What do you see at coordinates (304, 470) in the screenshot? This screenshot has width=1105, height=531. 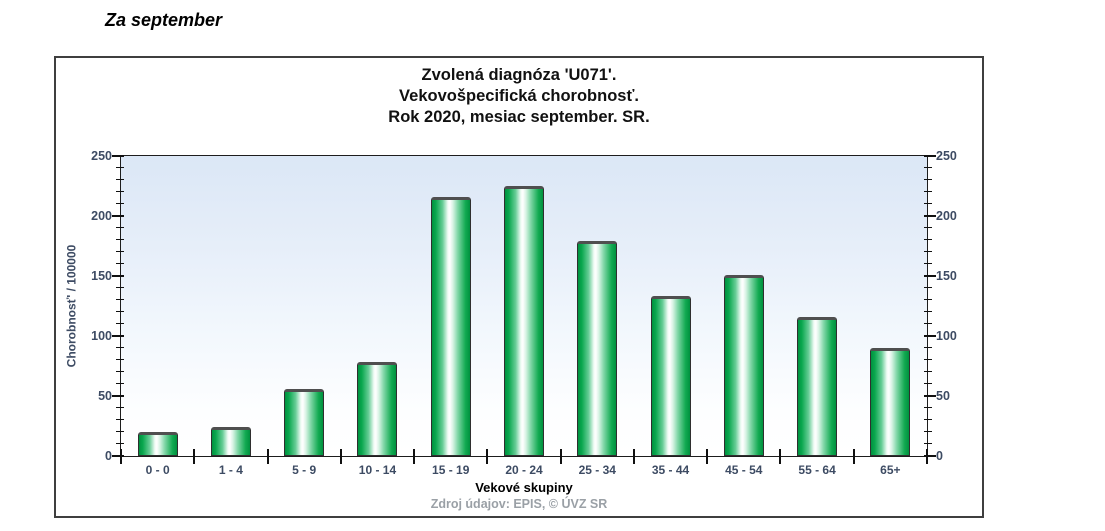 I see `x-tick-label: 5 - 9` at bounding box center [304, 470].